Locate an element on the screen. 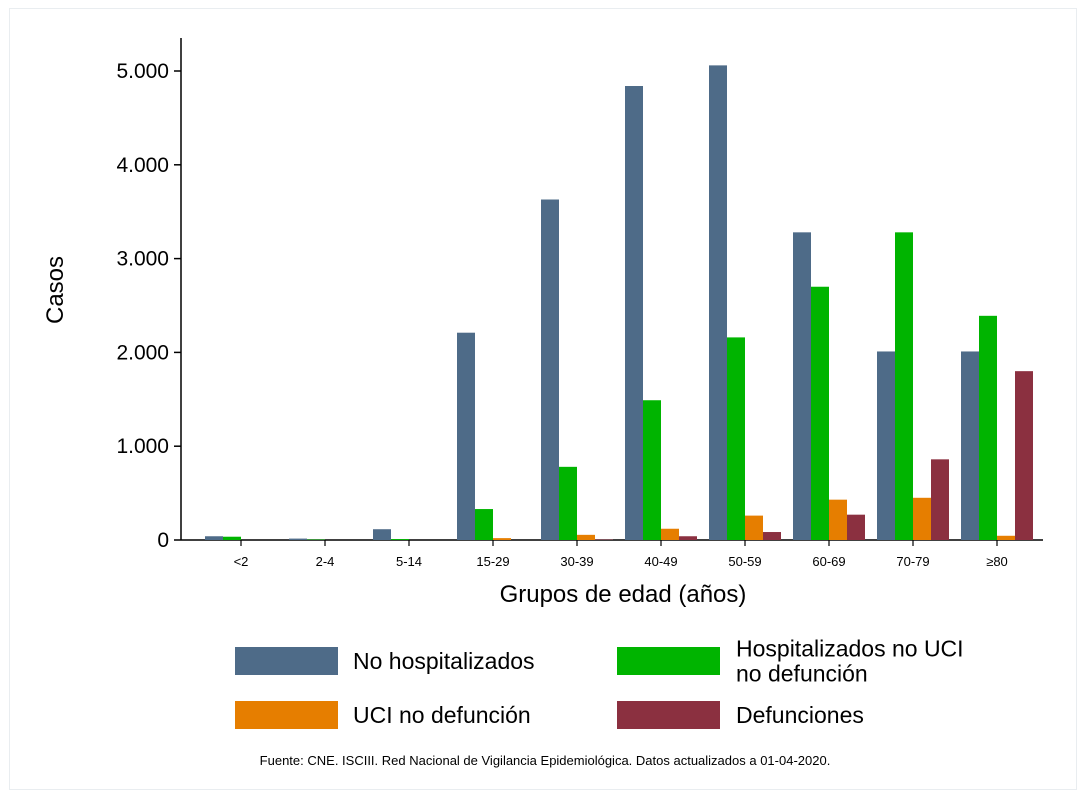  y-axis: 0 1.000 2.000 3.000 4.000 5.000 is located at coordinates (149, 295).